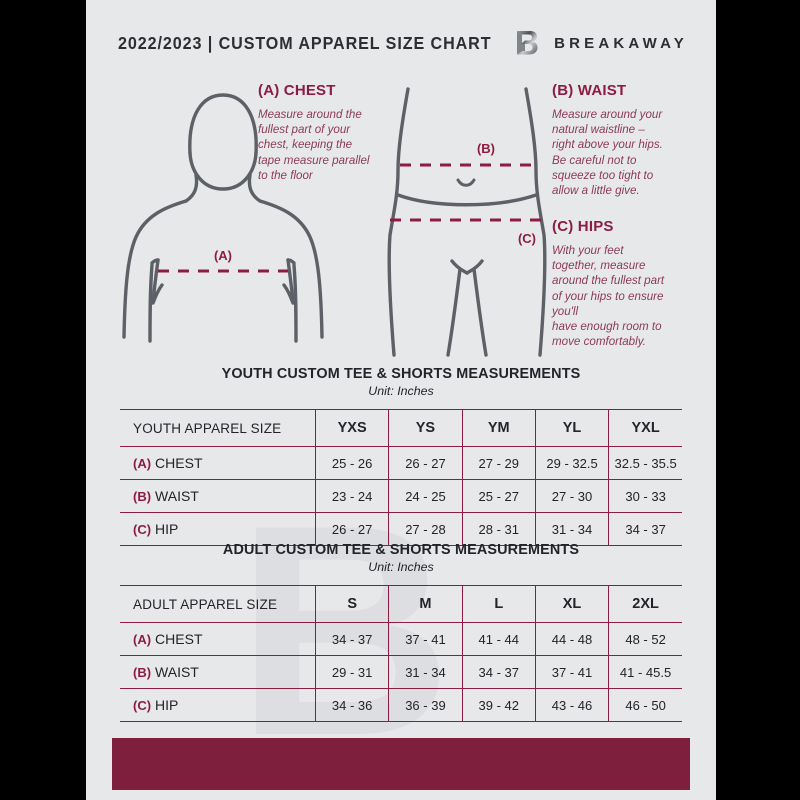  Describe the element at coordinates (498, 463) in the screenshot. I see `youth-chest-ym: 27 - 29` at that location.